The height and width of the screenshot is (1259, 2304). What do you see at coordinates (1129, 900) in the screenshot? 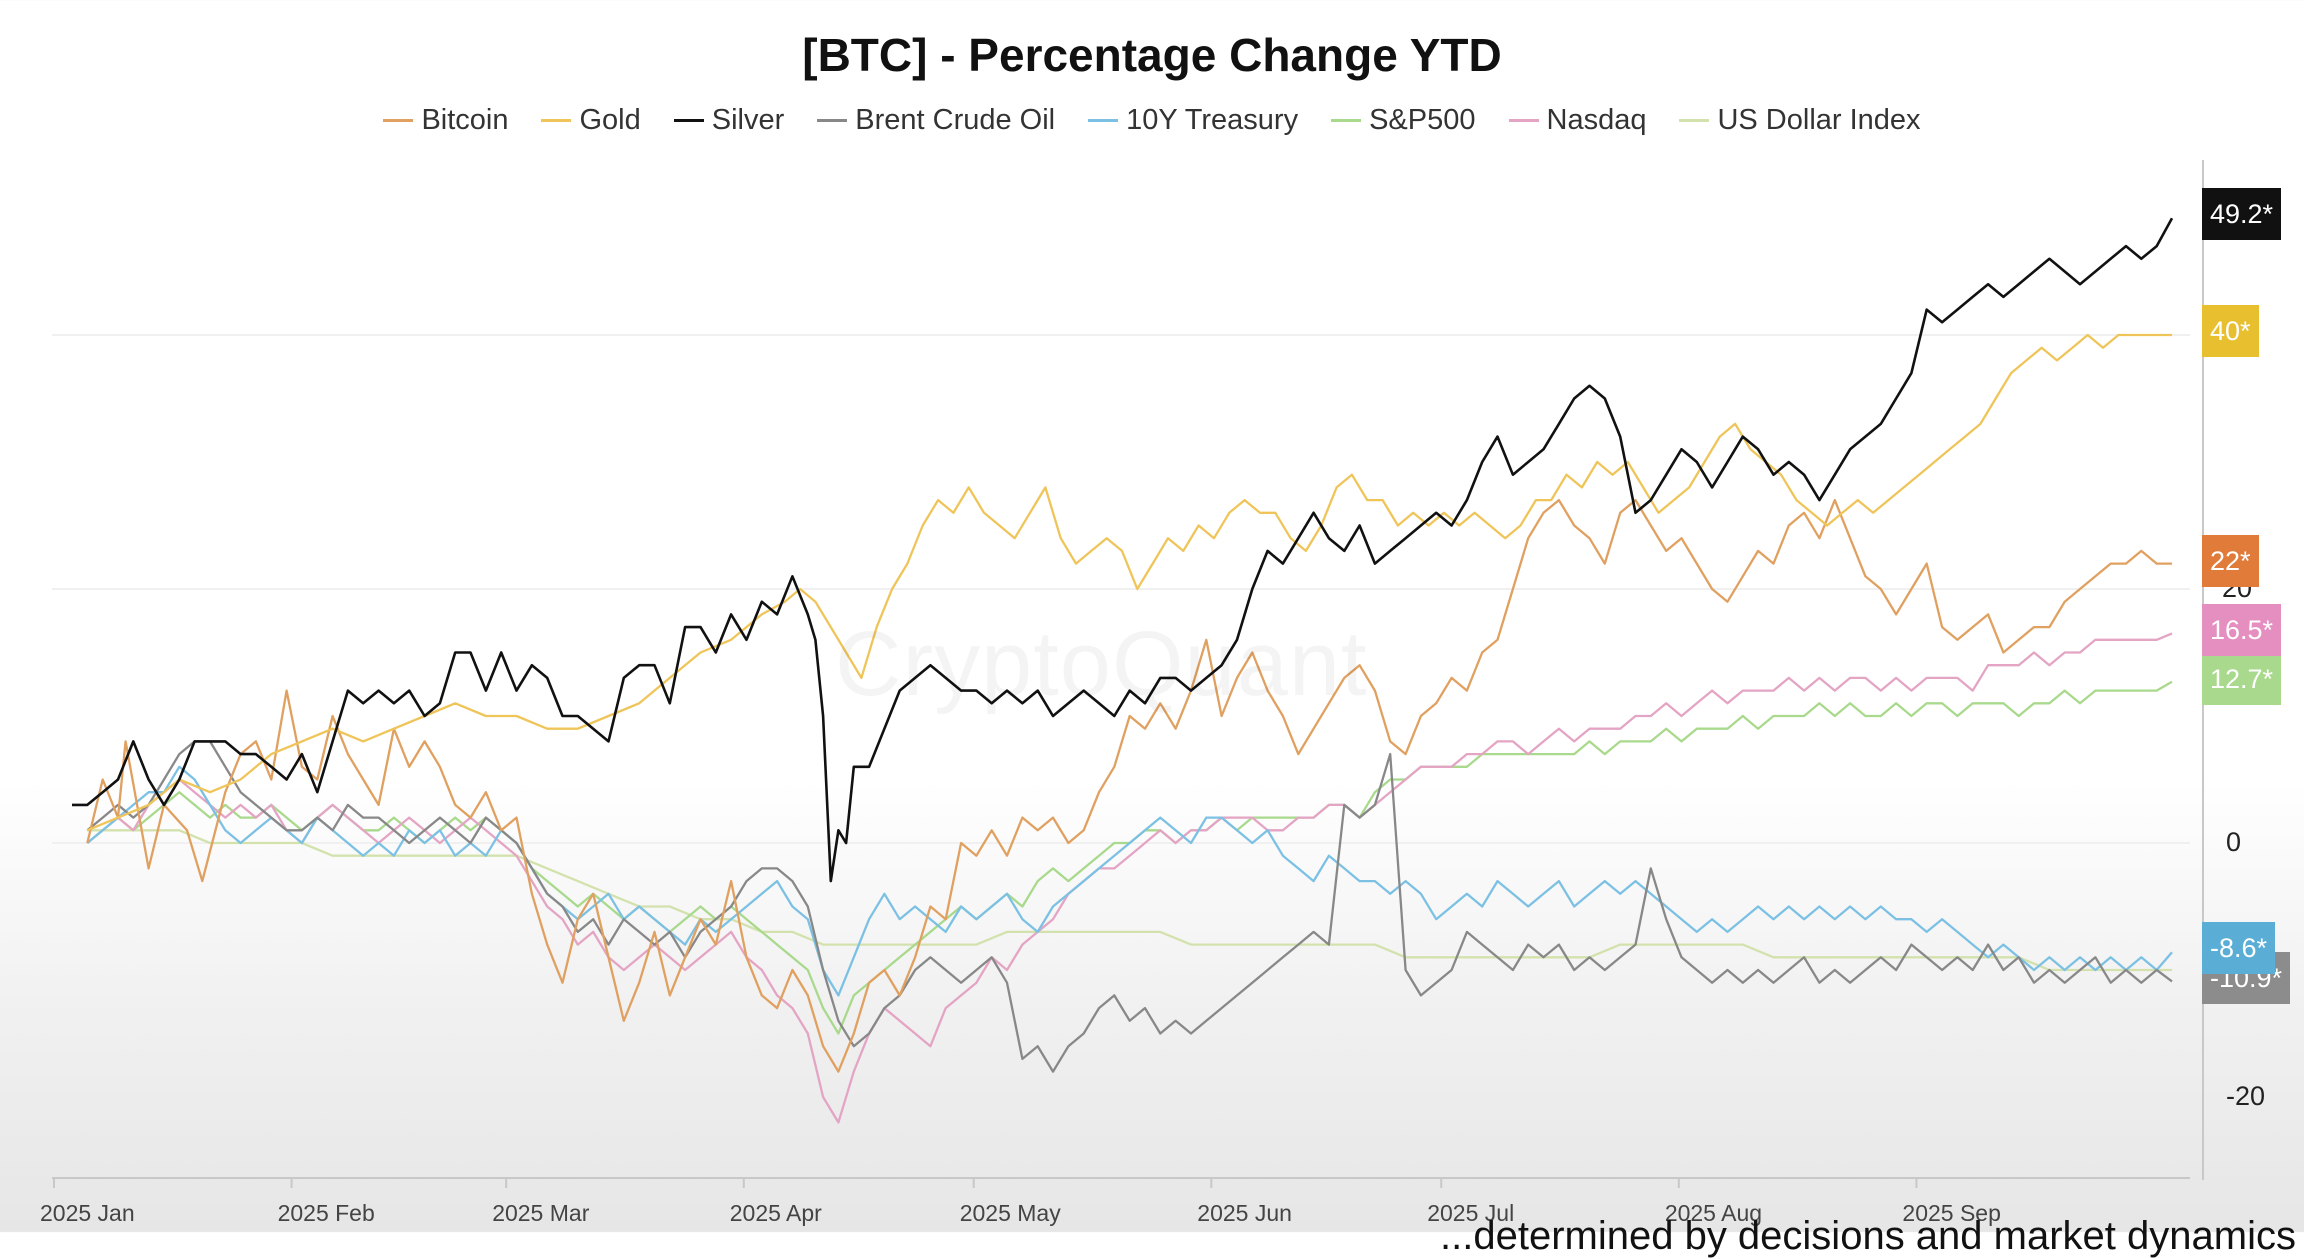
I see `series-line-us-dollar-index` at bounding box center [1129, 900].